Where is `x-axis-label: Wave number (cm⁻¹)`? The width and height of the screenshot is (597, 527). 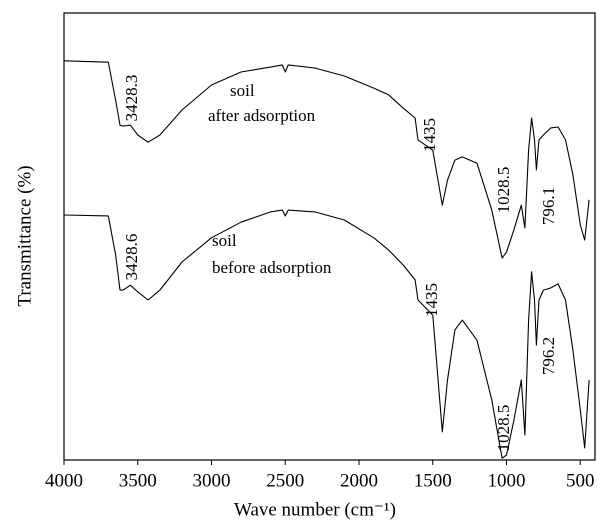
x-axis-label: Wave number (cm⁻¹) is located at coordinates (315, 509).